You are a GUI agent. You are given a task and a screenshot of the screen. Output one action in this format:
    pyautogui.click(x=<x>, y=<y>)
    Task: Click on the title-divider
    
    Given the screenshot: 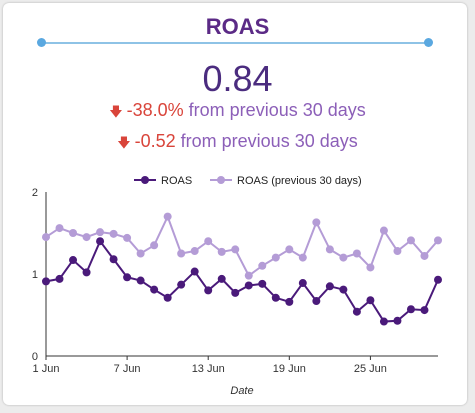 What is the action you would take?
    pyautogui.click(x=235, y=43)
    